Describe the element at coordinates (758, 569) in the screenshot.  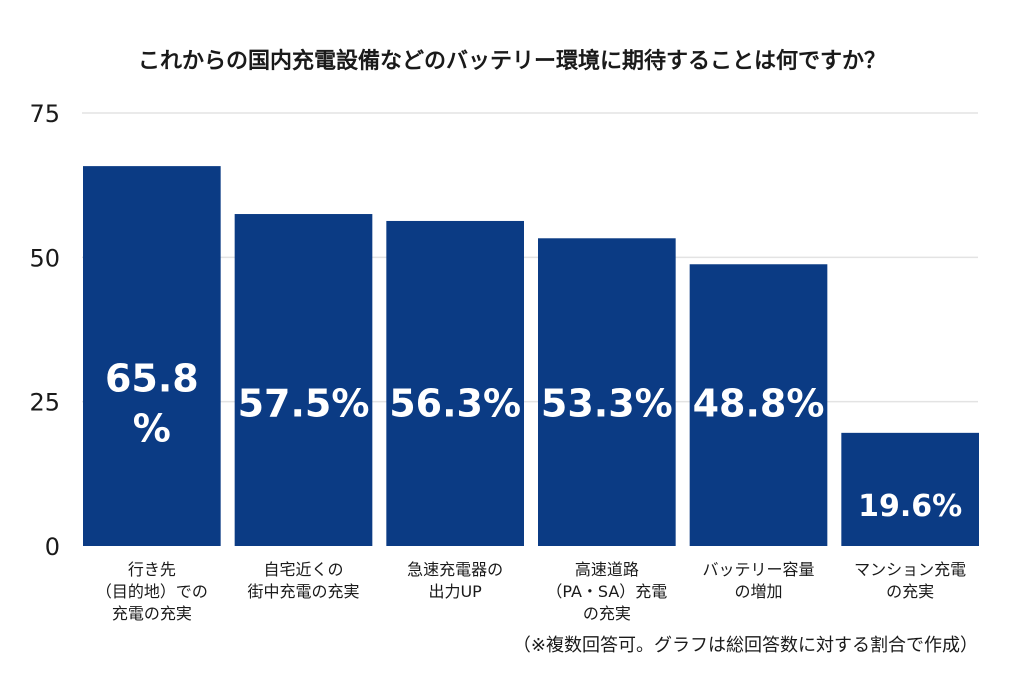
I see `x-tick-label: バッテリー容量` at that location.